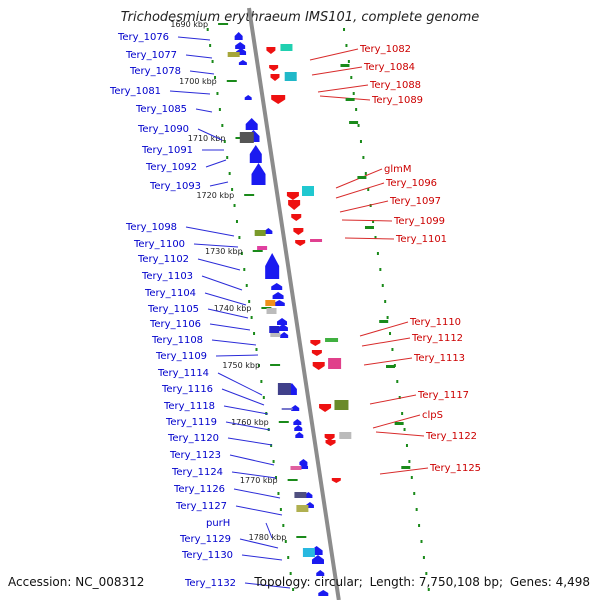 The width and height of the screenshot is (600, 600). Describe the element at coordinates (385, 49) in the screenshot. I see `gene-label-tery_1082: Tery_1082` at that location.